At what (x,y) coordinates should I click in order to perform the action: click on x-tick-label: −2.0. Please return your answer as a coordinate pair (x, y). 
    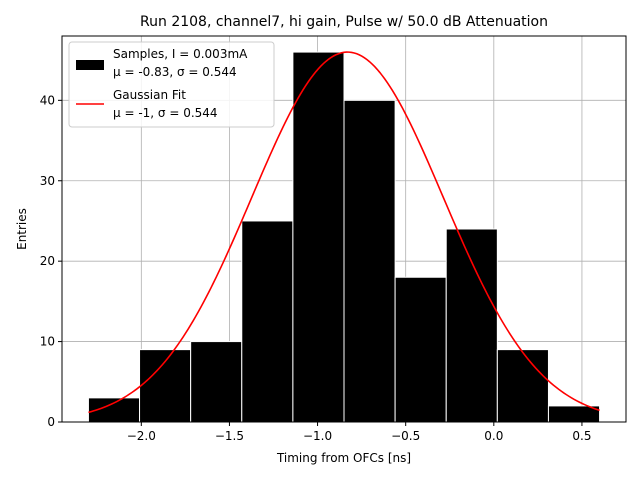
    Looking at the image, I should click on (141, 436).